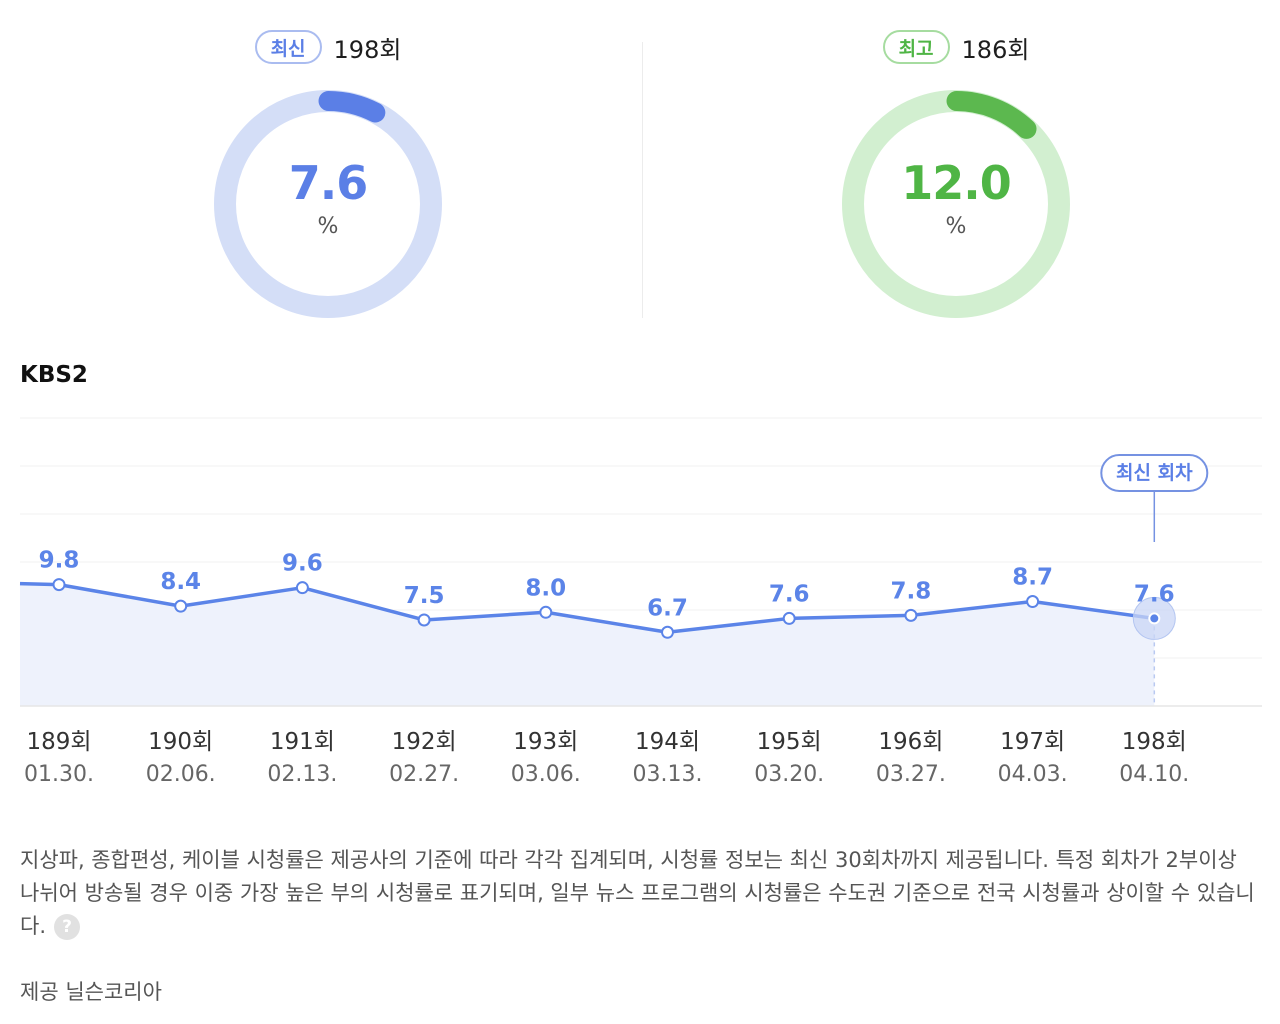  Describe the element at coordinates (956, 182) in the screenshot. I see `best-value: 12.0` at that location.